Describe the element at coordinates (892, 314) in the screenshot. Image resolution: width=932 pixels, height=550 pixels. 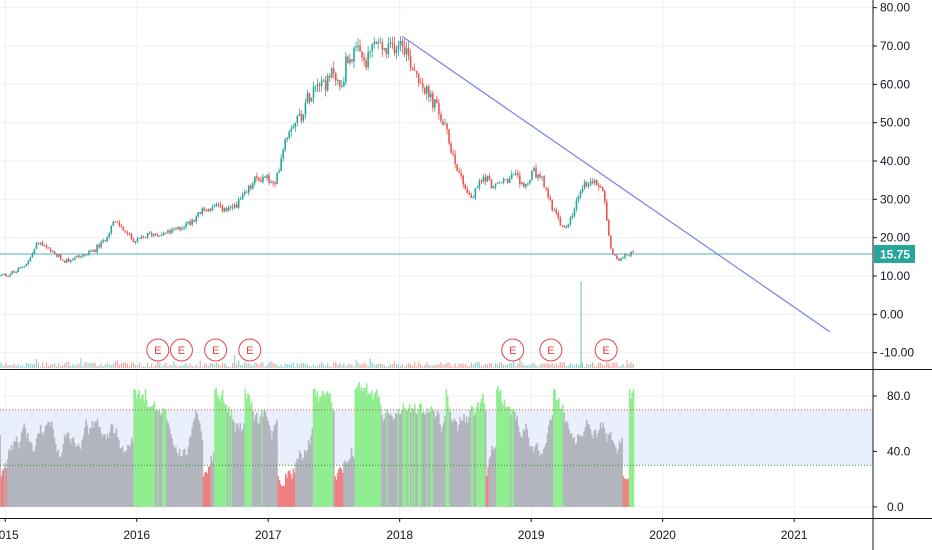
I see `price-tick-label: 0.00` at that location.